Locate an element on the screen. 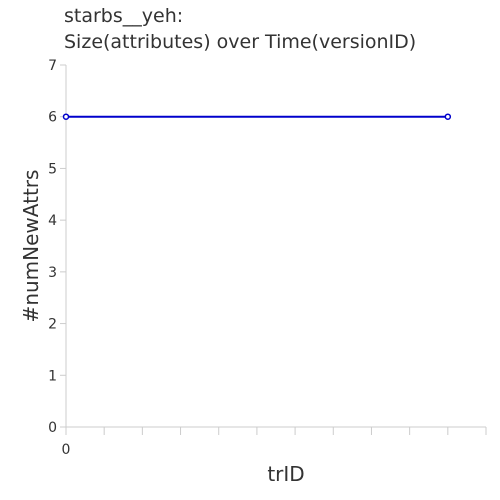 The height and width of the screenshot is (500, 500). x-tick-label: 0 is located at coordinates (66, 450).